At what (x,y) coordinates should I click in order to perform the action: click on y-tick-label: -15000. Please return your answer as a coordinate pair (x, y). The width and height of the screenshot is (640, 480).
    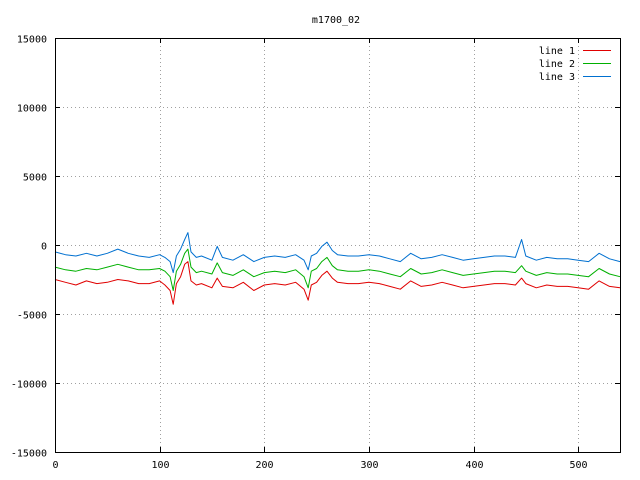
    Looking at the image, I should click on (29, 454).